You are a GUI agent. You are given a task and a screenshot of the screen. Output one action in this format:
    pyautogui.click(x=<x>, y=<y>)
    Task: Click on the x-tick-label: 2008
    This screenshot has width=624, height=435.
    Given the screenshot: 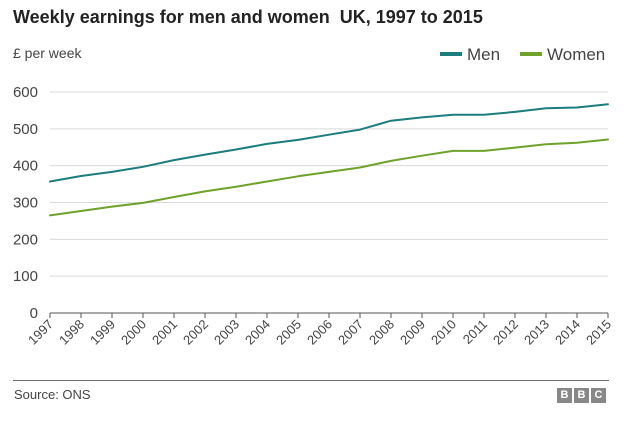 What is the action you would take?
    pyautogui.click(x=381, y=332)
    